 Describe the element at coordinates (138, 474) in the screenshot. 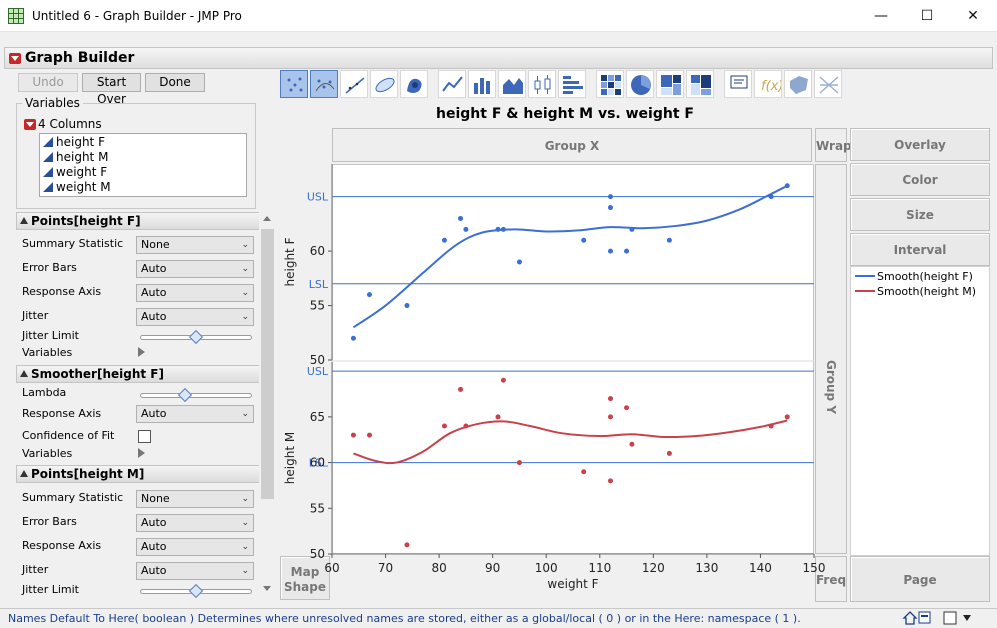

I see `points-height-m-header: Points[height M]` at that location.